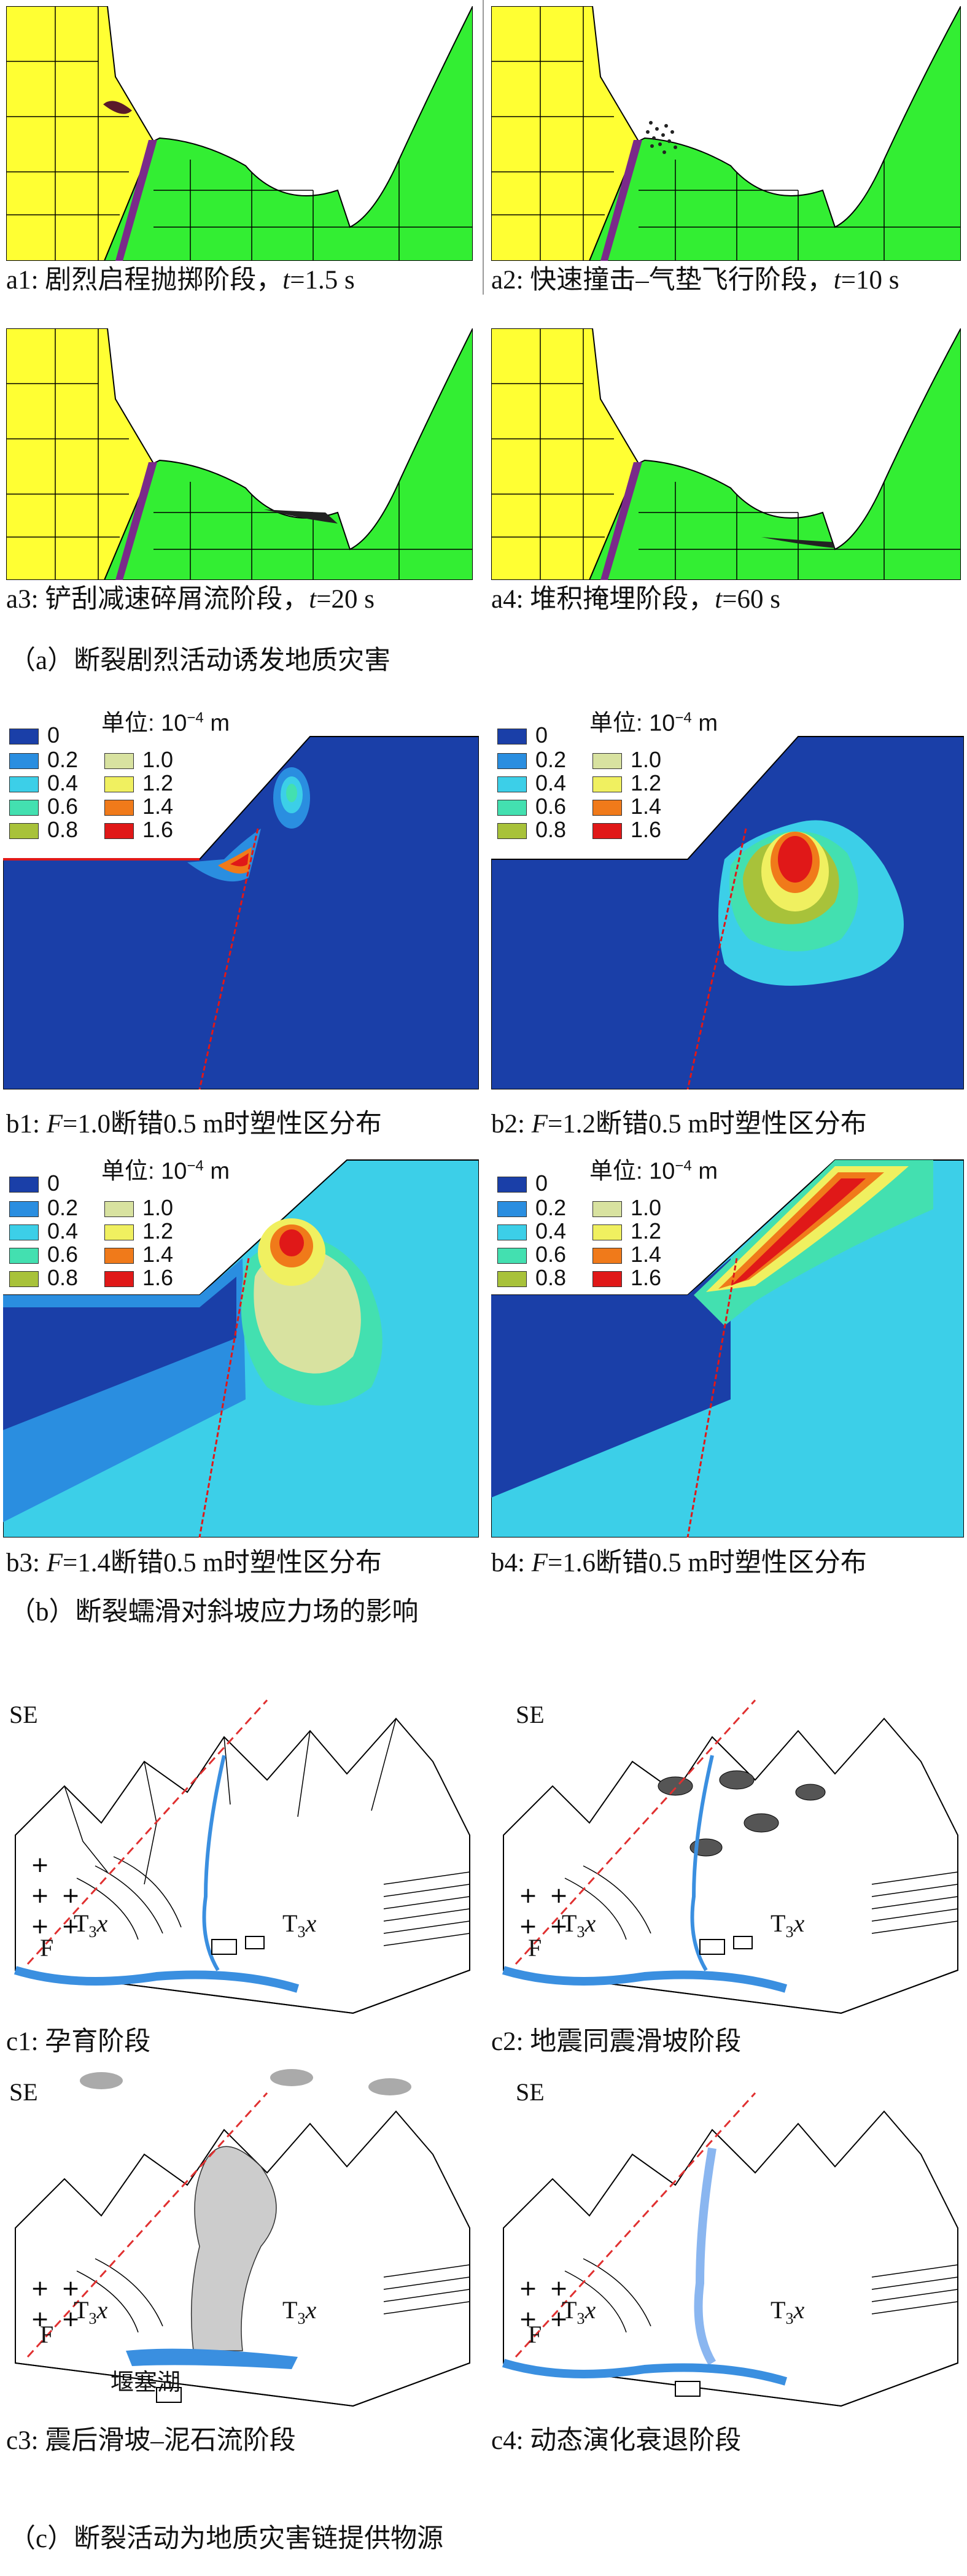 The width and height of the screenshot is (967, 2576). I want to click on strata-label-c1b: T3x, so click(299, 1925).